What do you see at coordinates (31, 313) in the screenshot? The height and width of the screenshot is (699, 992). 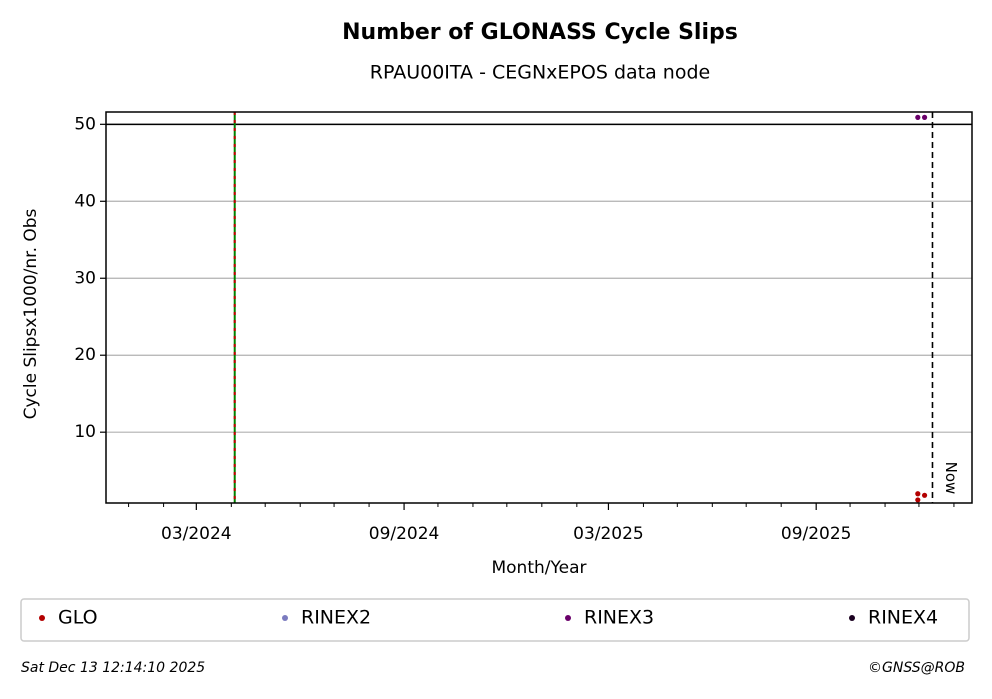 I see `y-axis-label: Cycle Slipsx1000/nr. Obs` at bounding box center [31, 313].